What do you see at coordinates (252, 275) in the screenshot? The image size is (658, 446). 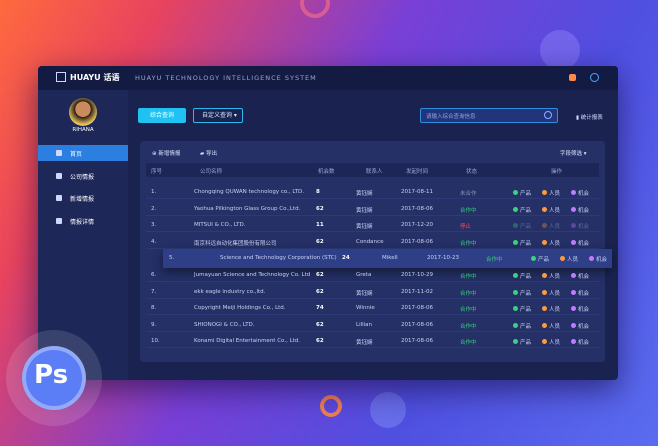 I see `cell: Jumayuan Science and Technology Co. Ltd` at bounding box center [252, 275].